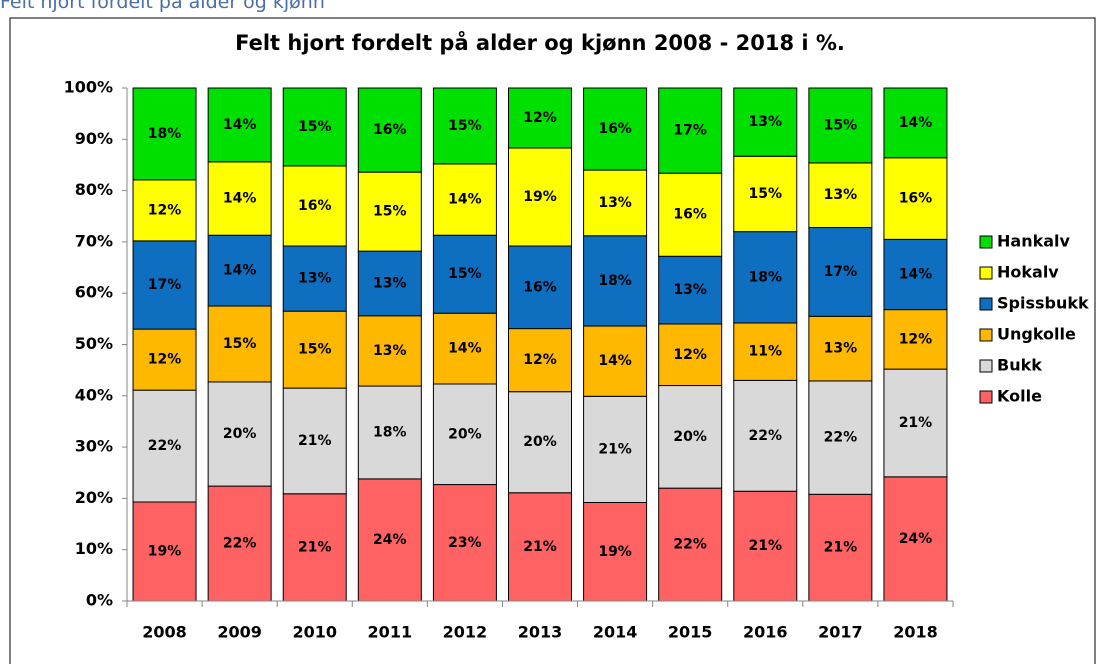 The image size is (1102, 664). I want to click on data-label: 23%, so click(465, 543).